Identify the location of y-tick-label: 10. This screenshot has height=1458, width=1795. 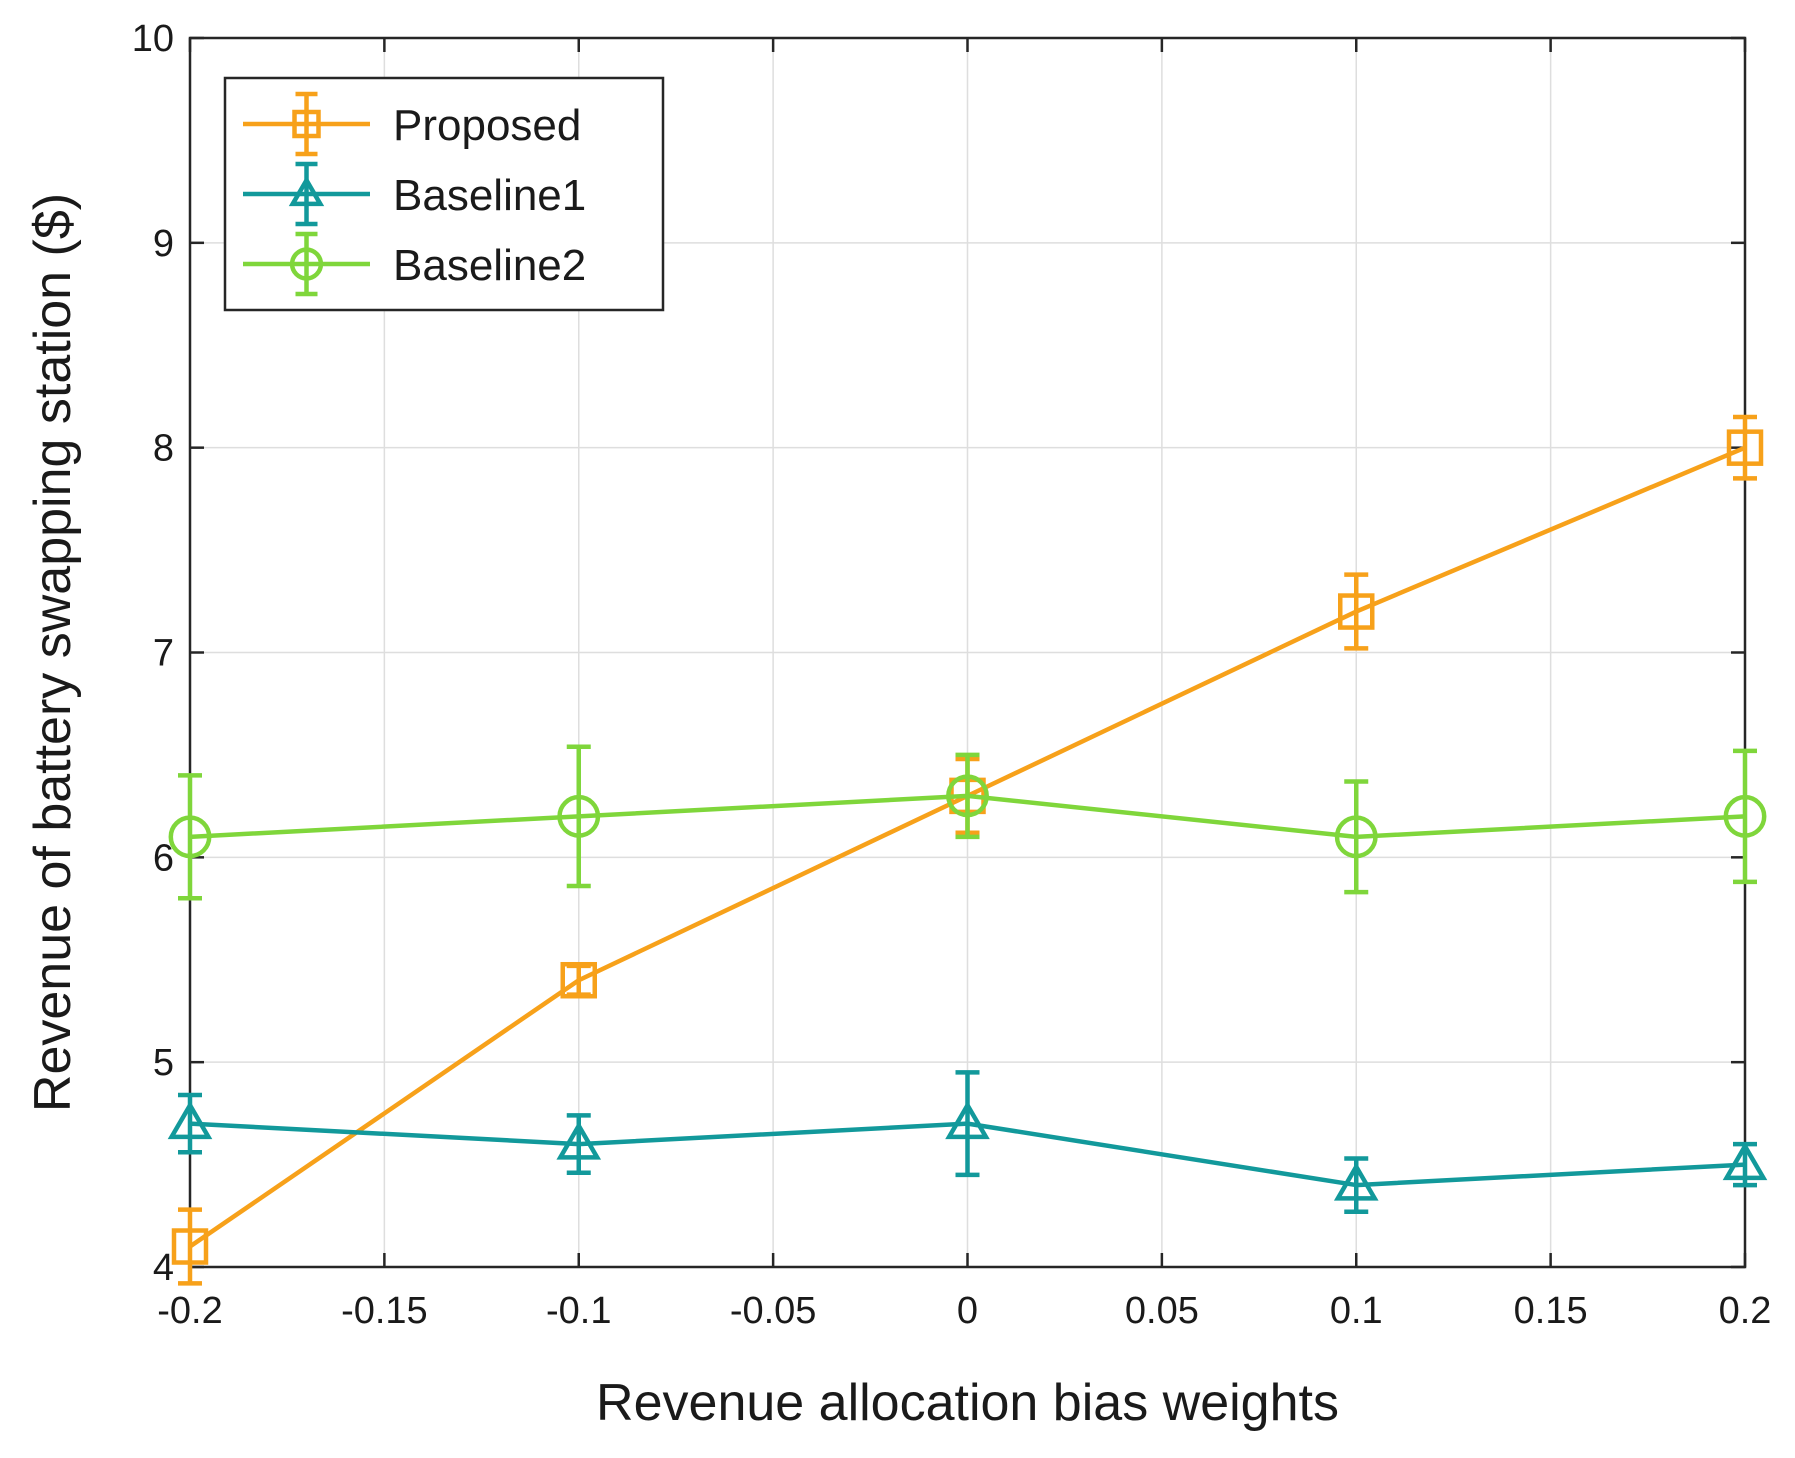
(153, 39).